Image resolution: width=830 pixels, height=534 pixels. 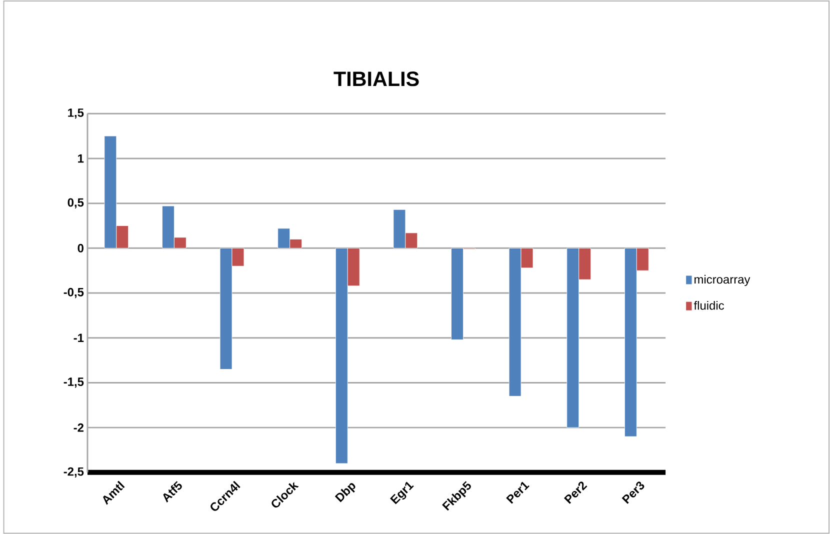 What do you see at coordinates (345, 492) in the screenshot?
I see `x-tick-label: Dbp` at bounding box center [345, 492].